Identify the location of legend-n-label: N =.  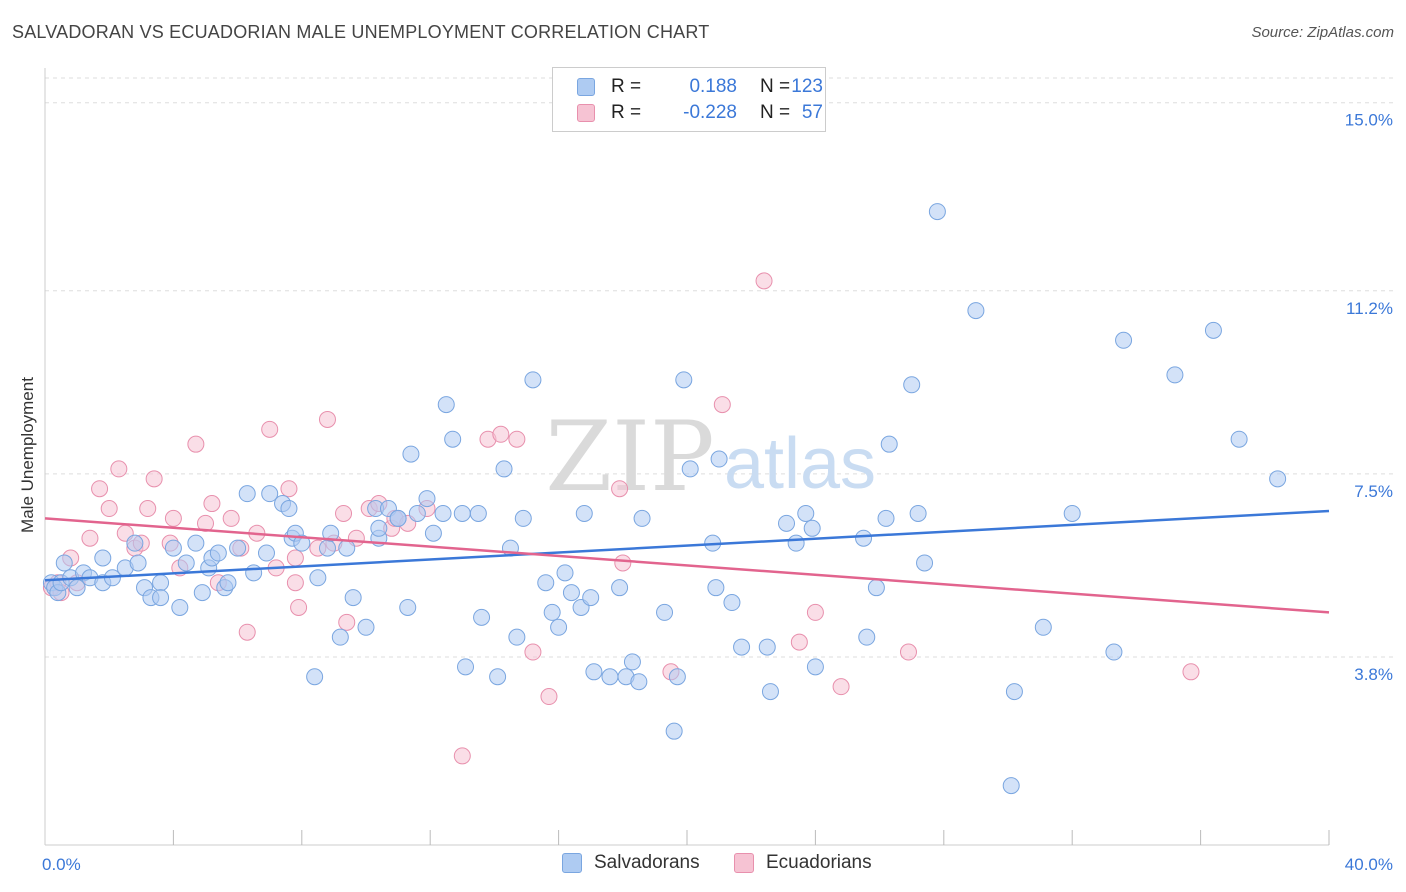
(775, 86).